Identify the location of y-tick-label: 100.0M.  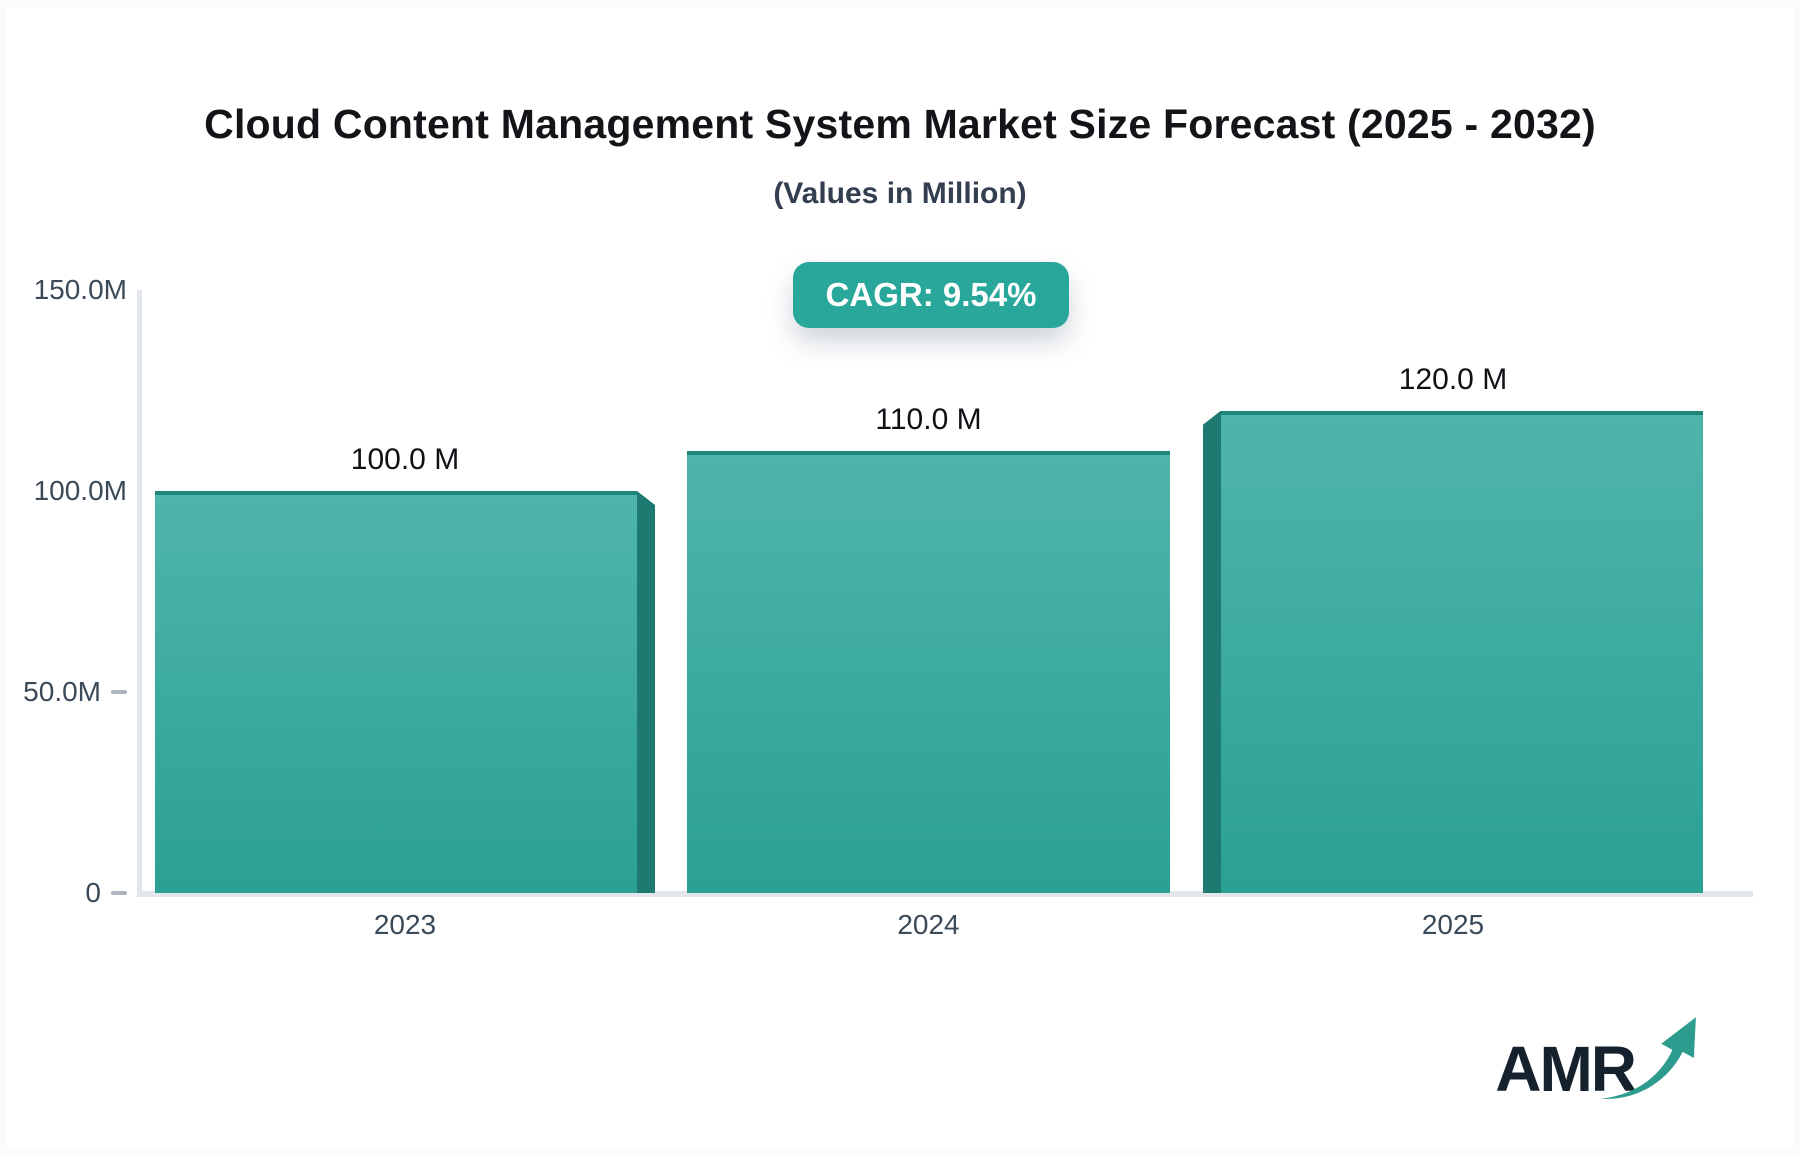
(80, 490).